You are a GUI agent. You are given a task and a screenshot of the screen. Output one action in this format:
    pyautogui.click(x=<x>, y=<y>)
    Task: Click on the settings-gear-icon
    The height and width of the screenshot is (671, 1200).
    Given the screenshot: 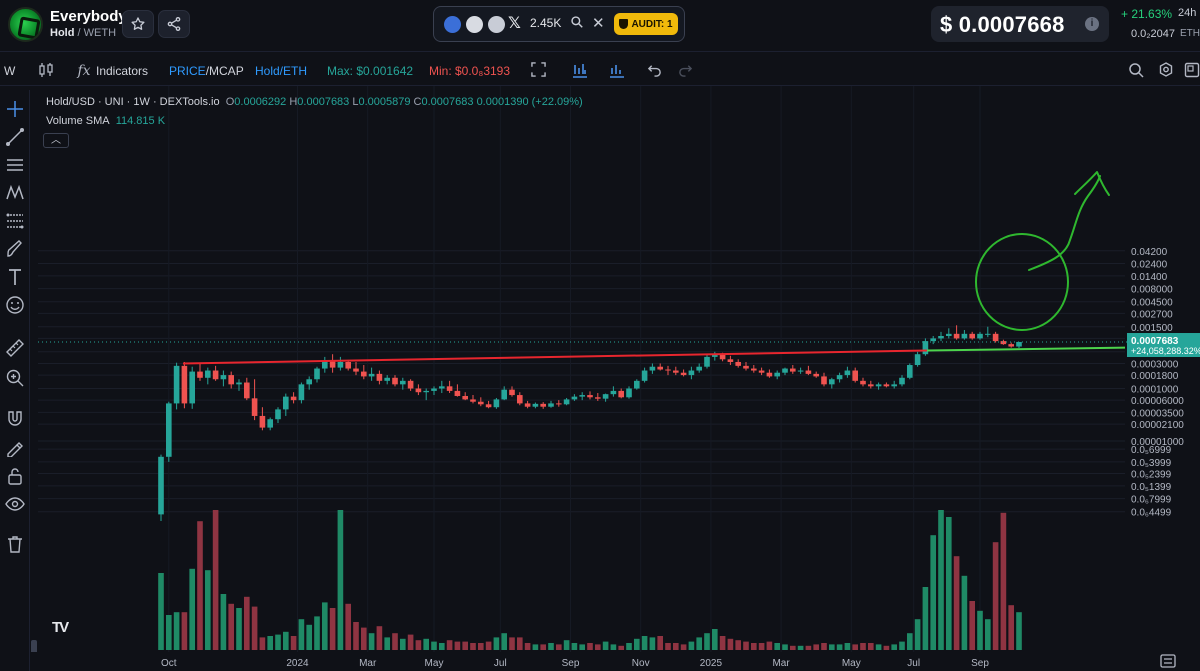 What is the action you would take?
    pyautogui.click(x=1166, y=71)
    